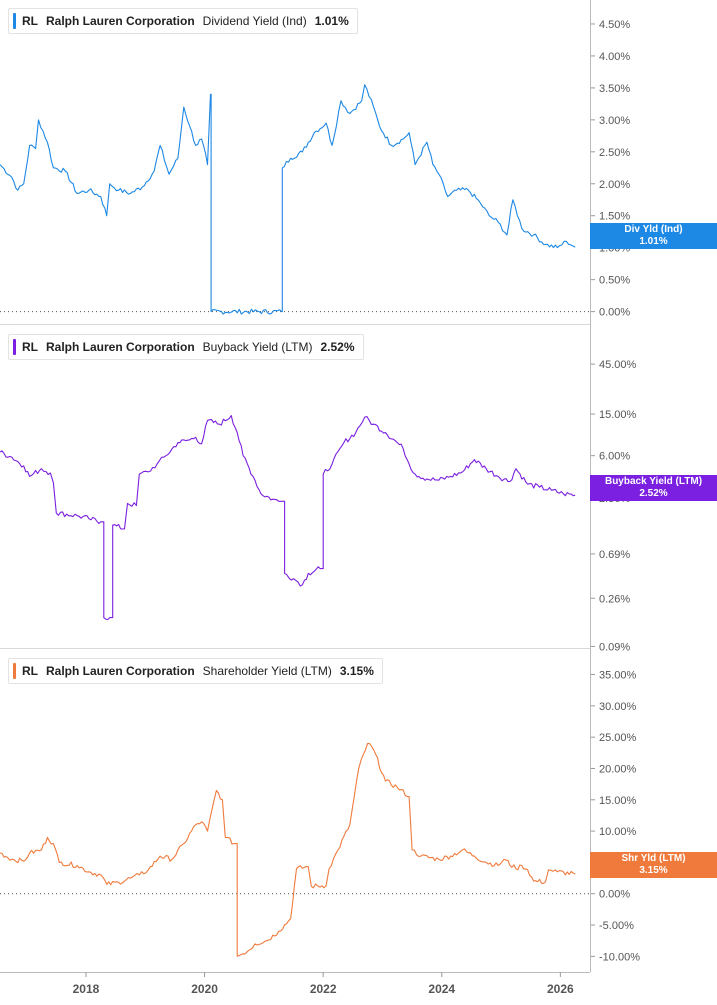 The width and height of the screenshot is (717, 1005). What do you see at coordinates (614, 457) in the screenshot?
I see `y-tick-label: 6.00%` at bounding box center [614, 457].